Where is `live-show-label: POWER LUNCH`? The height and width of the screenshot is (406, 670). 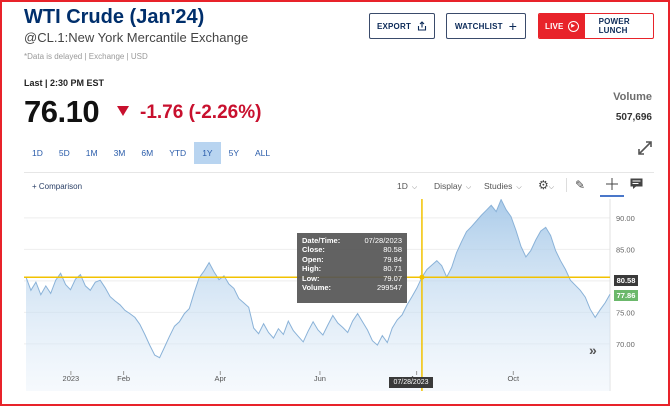
live-show-label: POWER LUNCH is located at coordinates (614, 26).